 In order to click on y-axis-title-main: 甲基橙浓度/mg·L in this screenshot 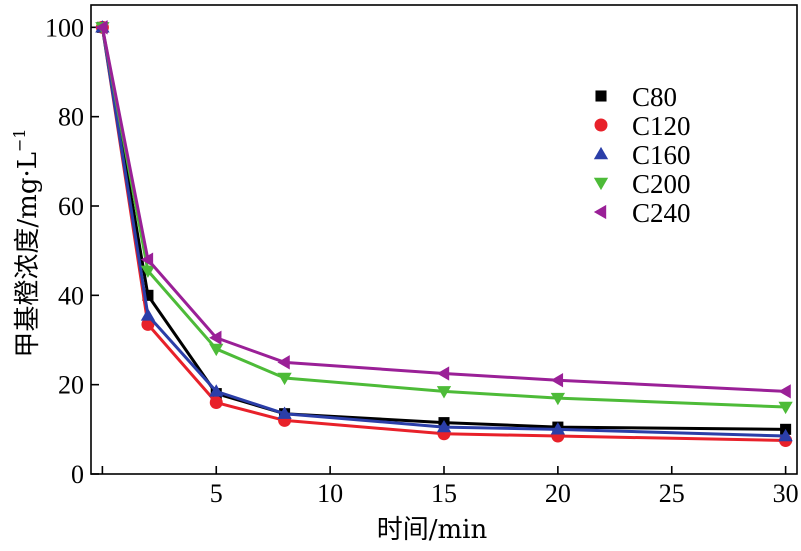, I will do `click(28, 255)`.